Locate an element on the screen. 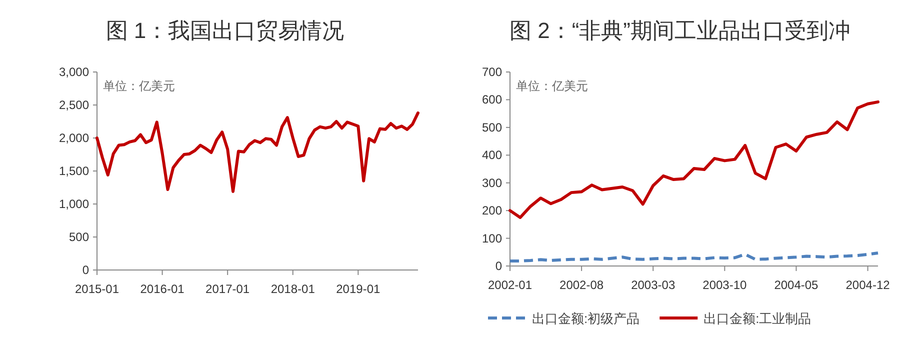  x-tick-label: 2018-01 is located at coordinates (293, 289).